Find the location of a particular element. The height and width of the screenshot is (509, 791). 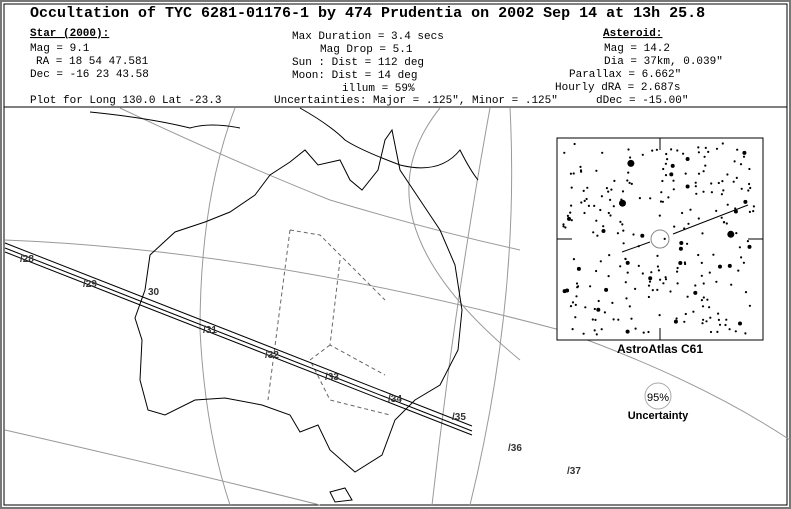

time-label: /35 is located at coordinates (459, 417).